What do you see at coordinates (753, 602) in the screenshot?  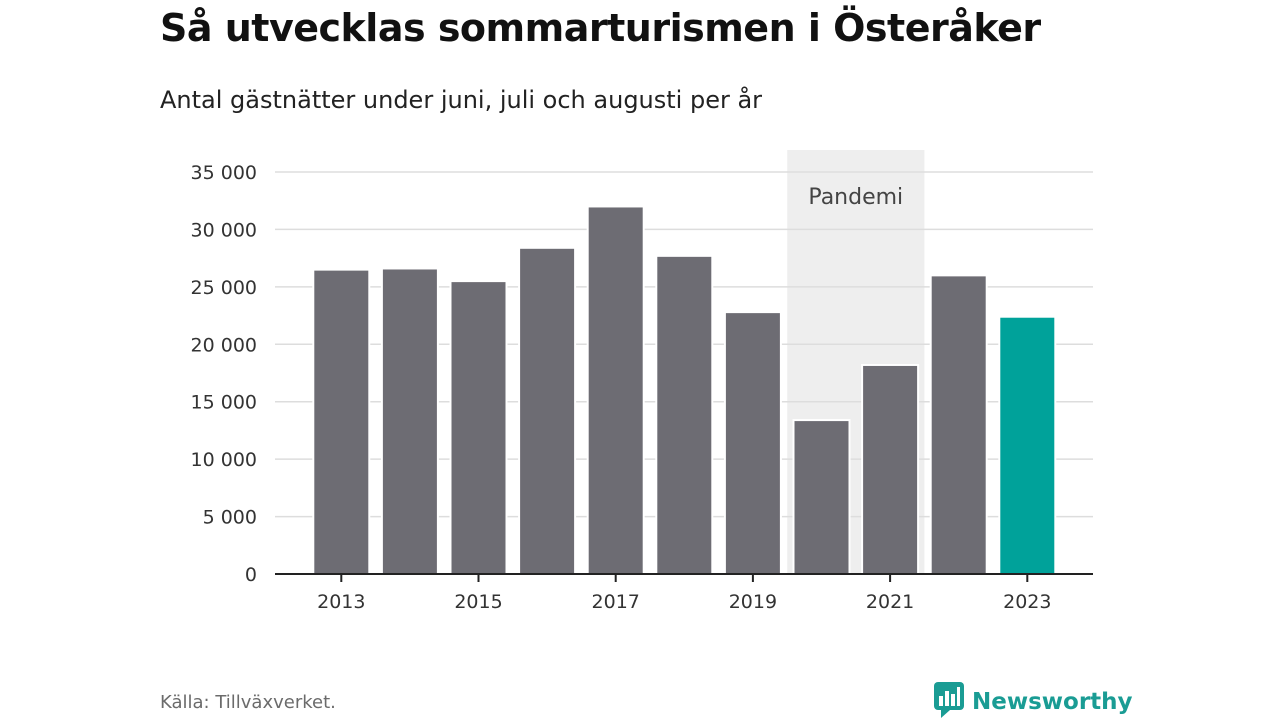 I see `x-tick-label: 2019` at bounding box center [753, 602].